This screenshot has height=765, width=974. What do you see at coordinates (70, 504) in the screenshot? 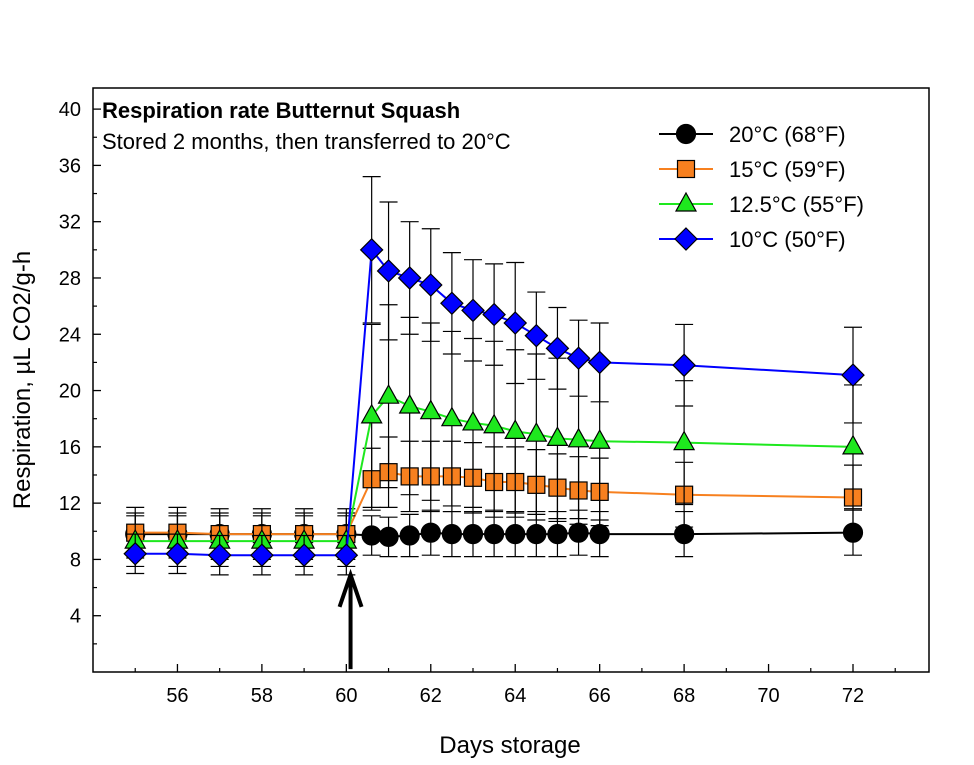
I see `y-tick-label: 12` at bounding box center [70, 504].